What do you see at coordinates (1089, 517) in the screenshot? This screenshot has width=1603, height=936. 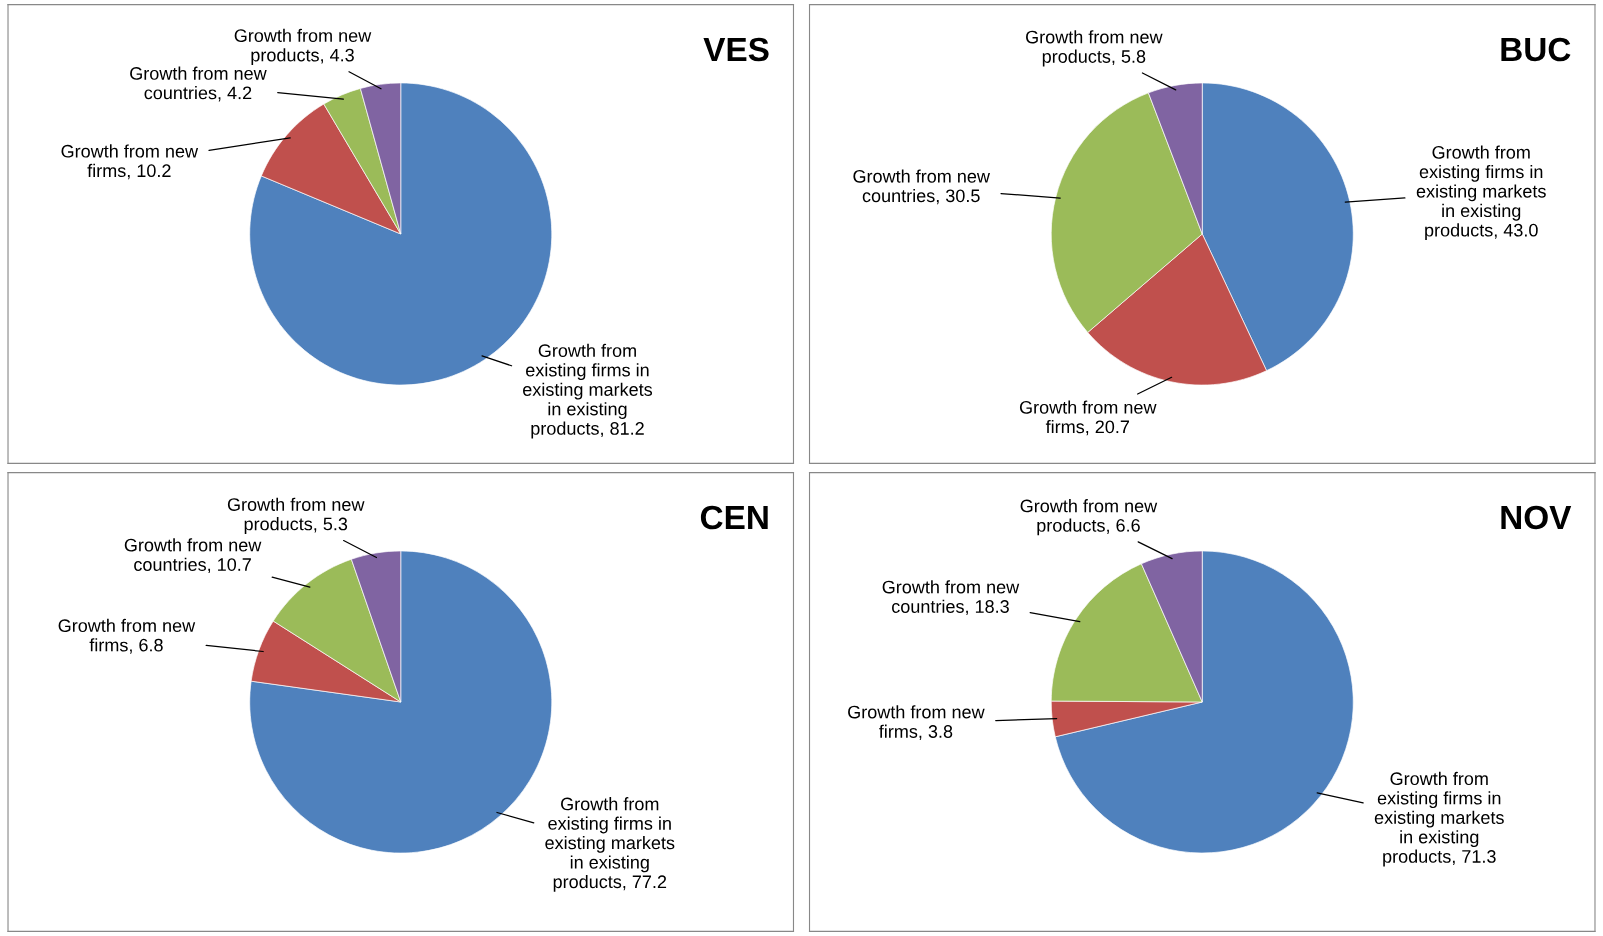 I see `slice-label: Growth from new products, 6.6` at bounding box center [1089, 517].